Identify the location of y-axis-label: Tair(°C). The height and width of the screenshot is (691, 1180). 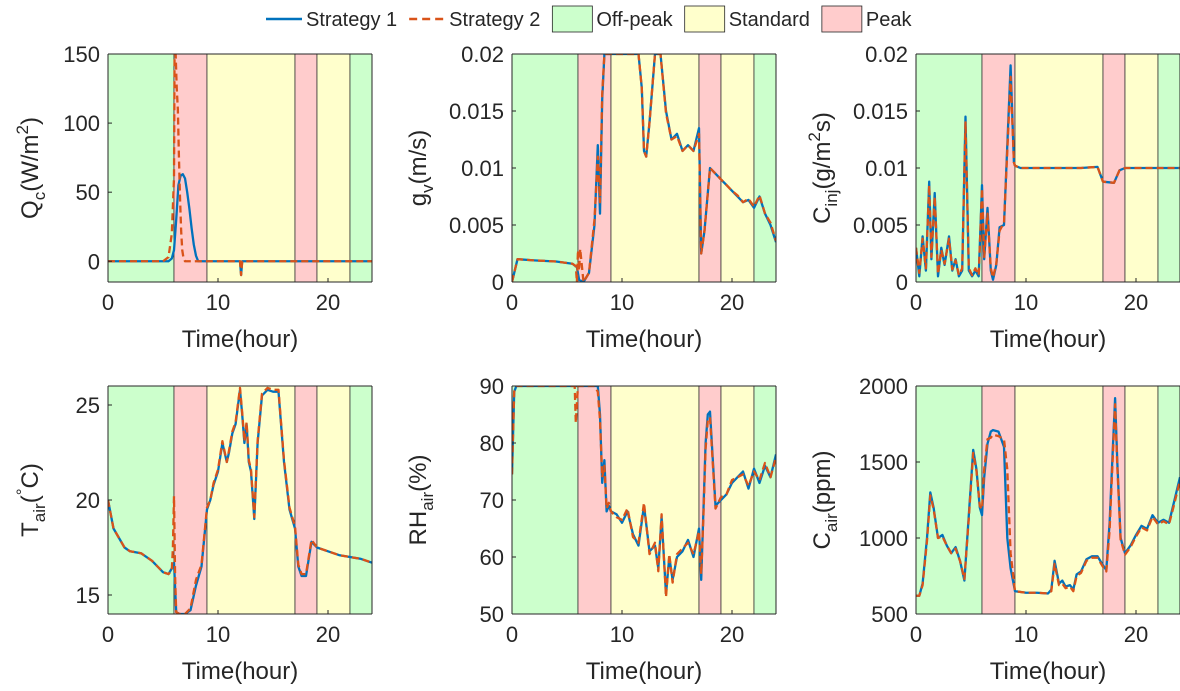
(31, 500).